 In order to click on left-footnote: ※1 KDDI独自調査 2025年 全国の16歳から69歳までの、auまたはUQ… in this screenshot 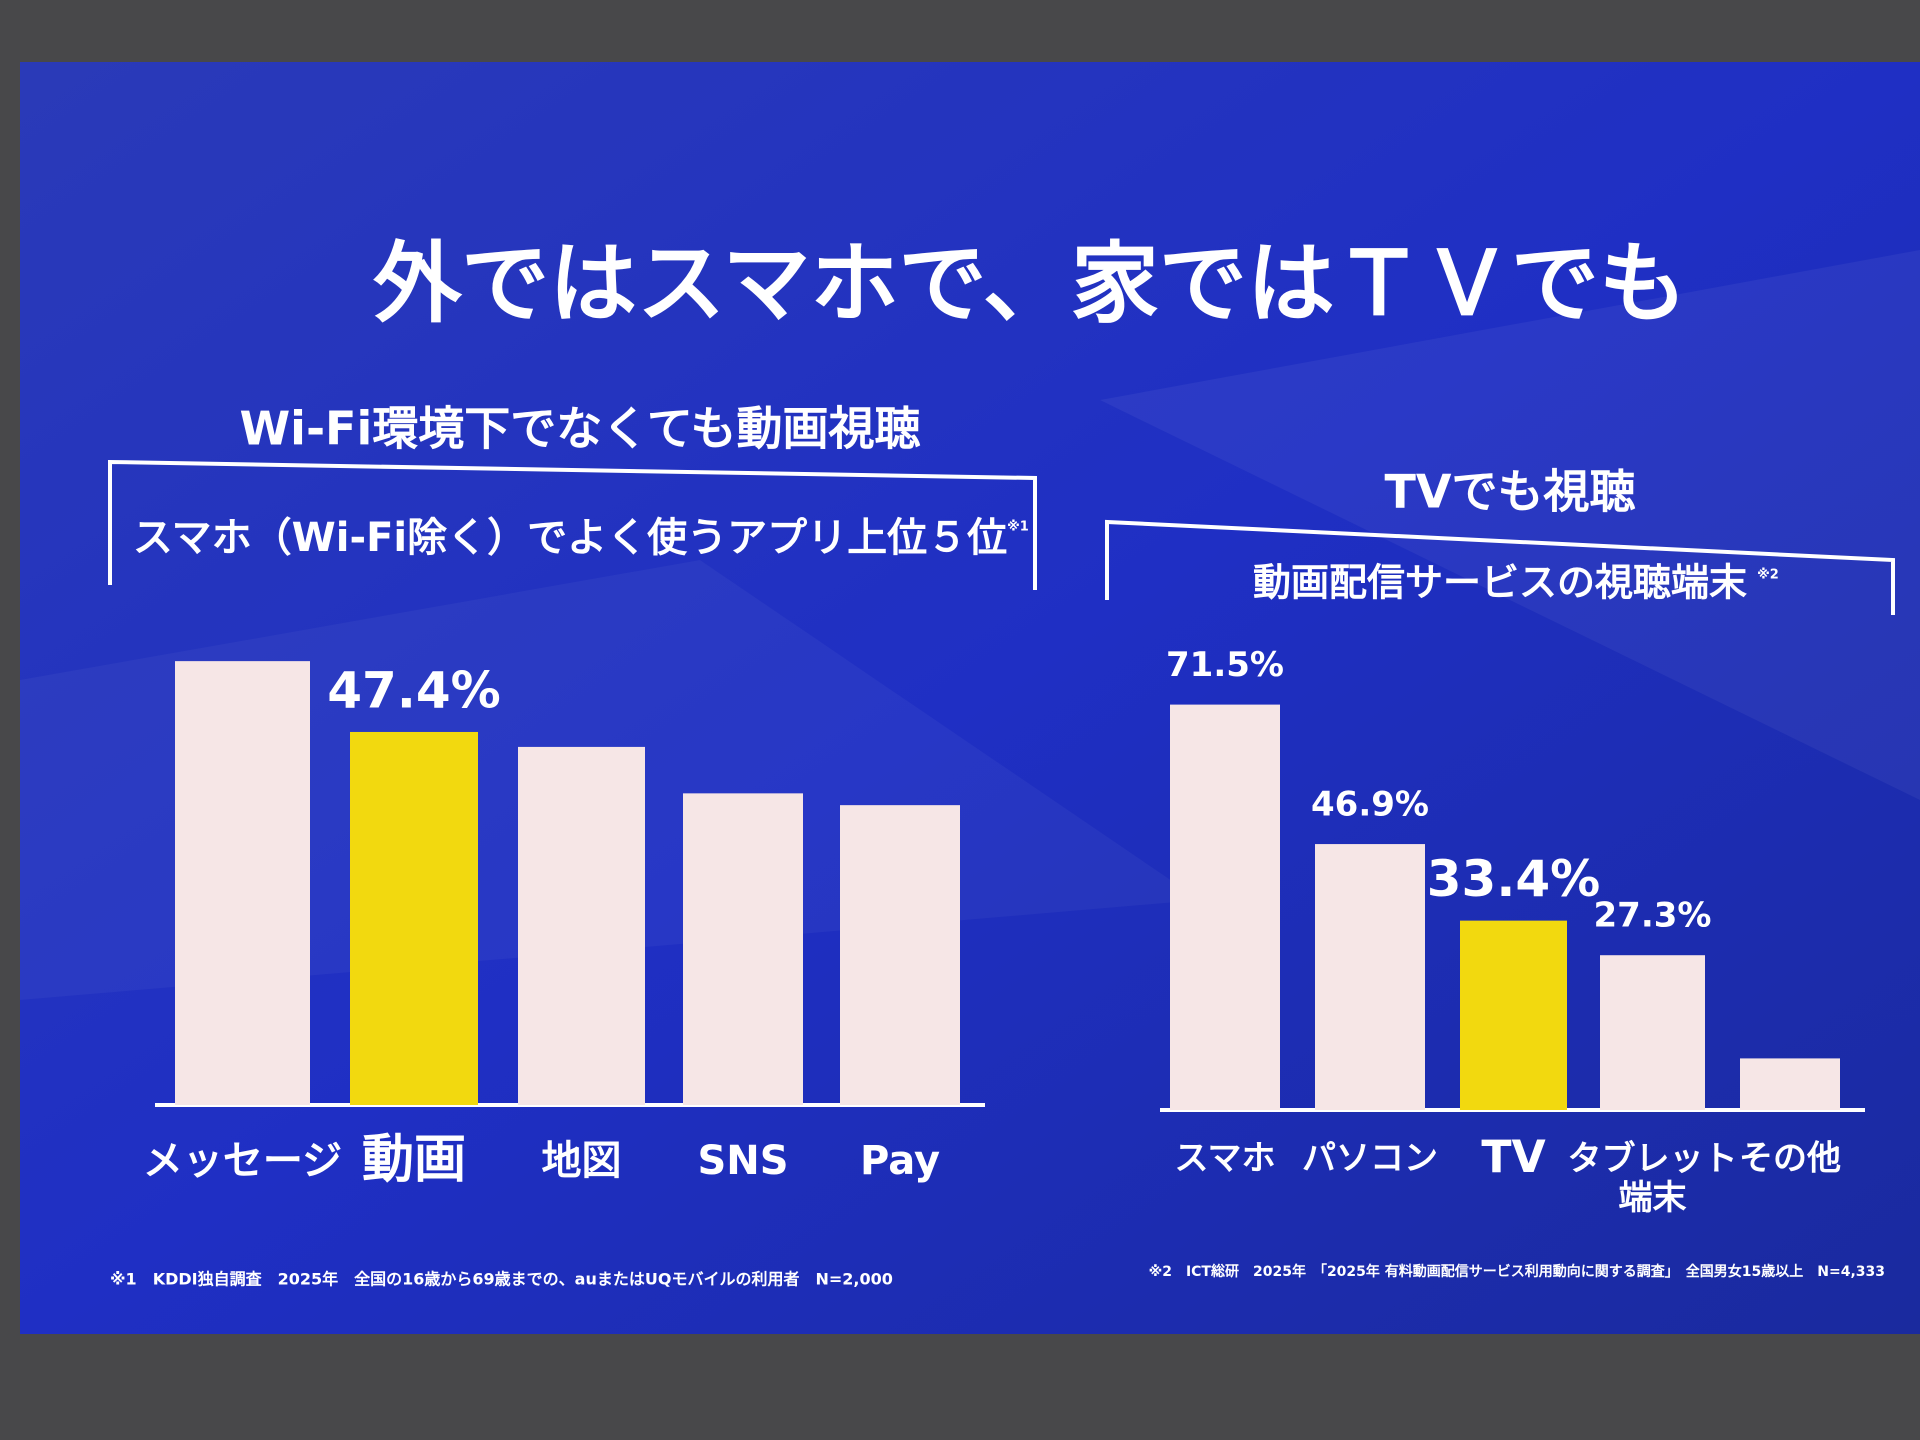, I will do `click(501, 1279)`.